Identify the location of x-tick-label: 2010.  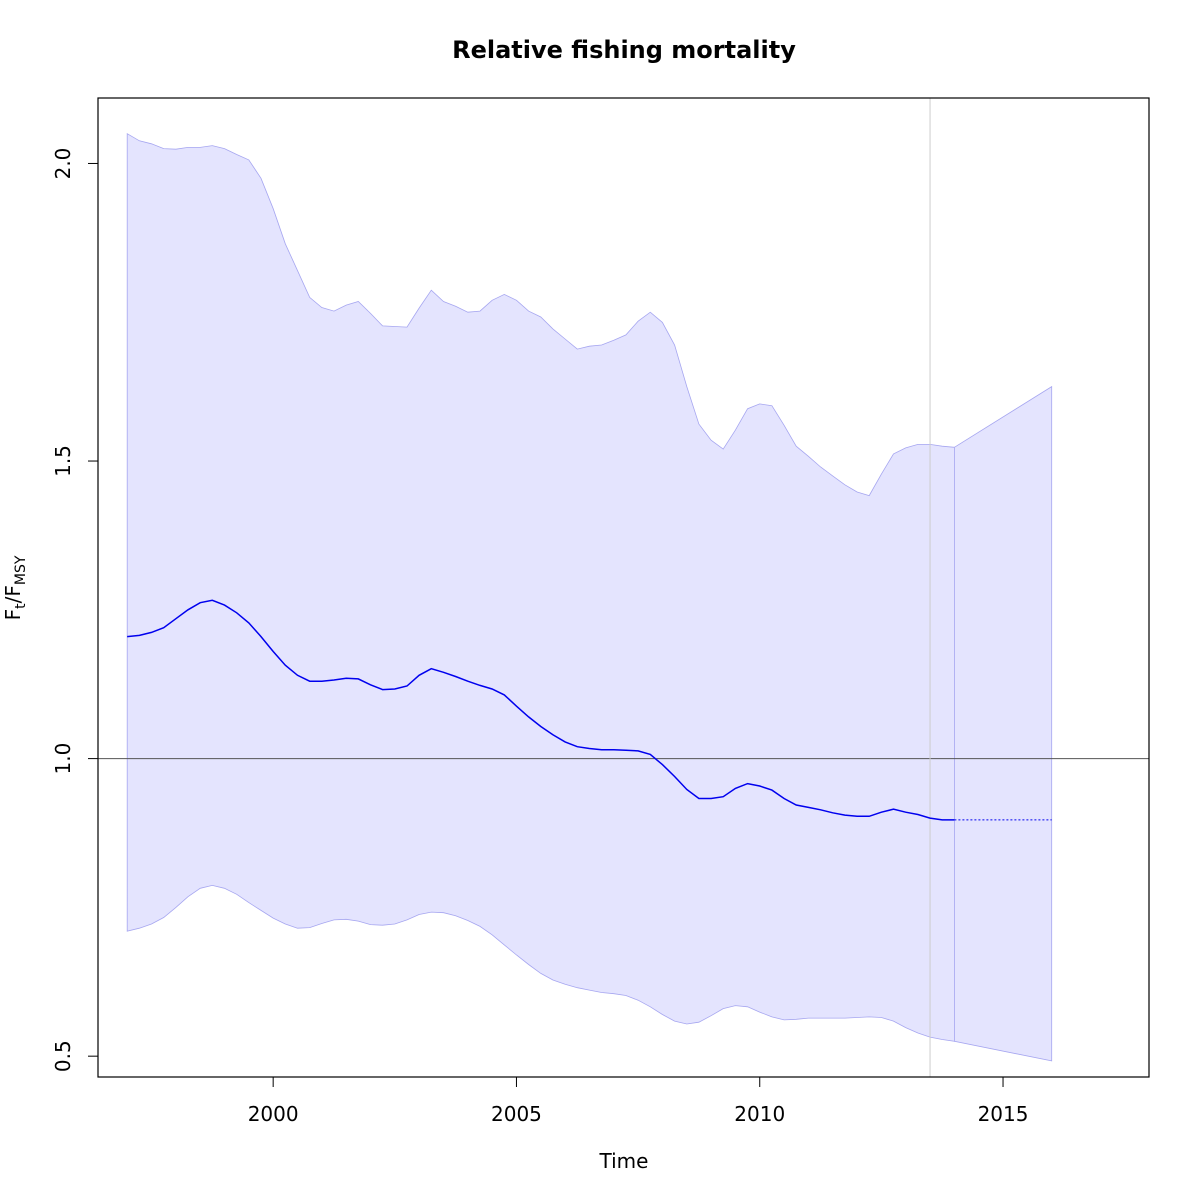
(759, 1114).